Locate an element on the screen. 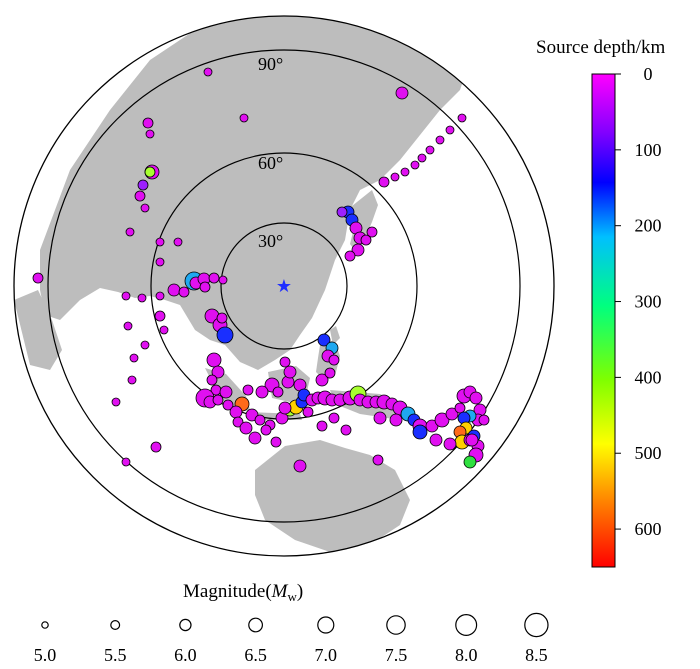 The height and width of the screenshot is (669, 700). star-icon: ★ is located at coordinates (284, 286).